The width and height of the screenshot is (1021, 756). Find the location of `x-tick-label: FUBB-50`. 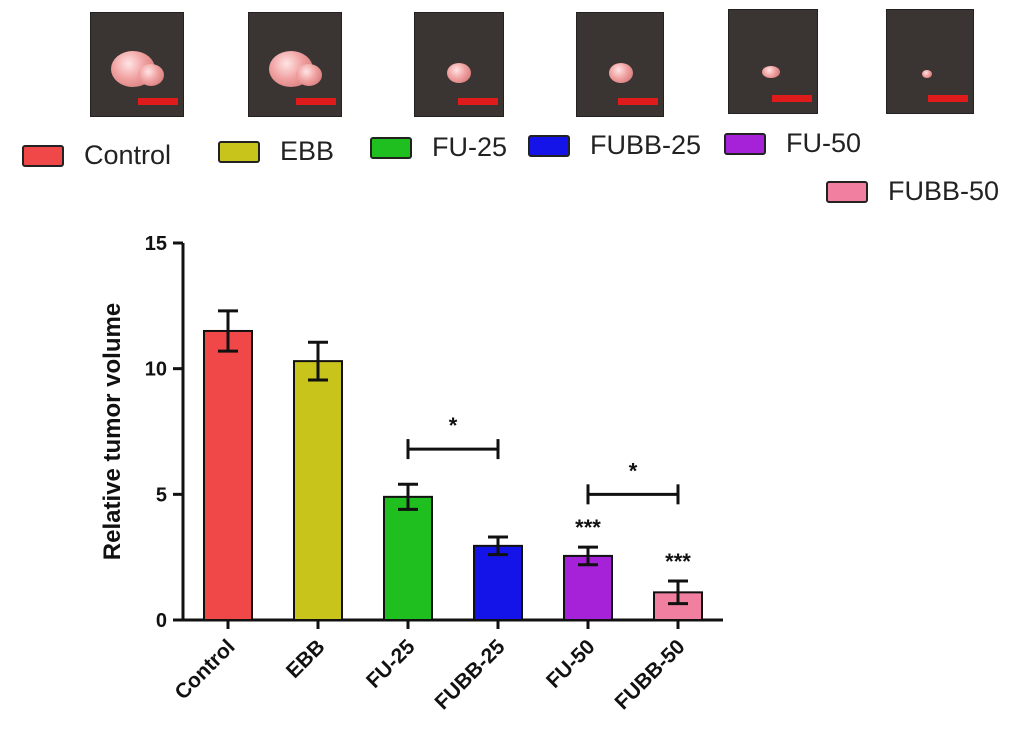

x-tick-label: FUBB-50 is located at coordinates (650, 674).